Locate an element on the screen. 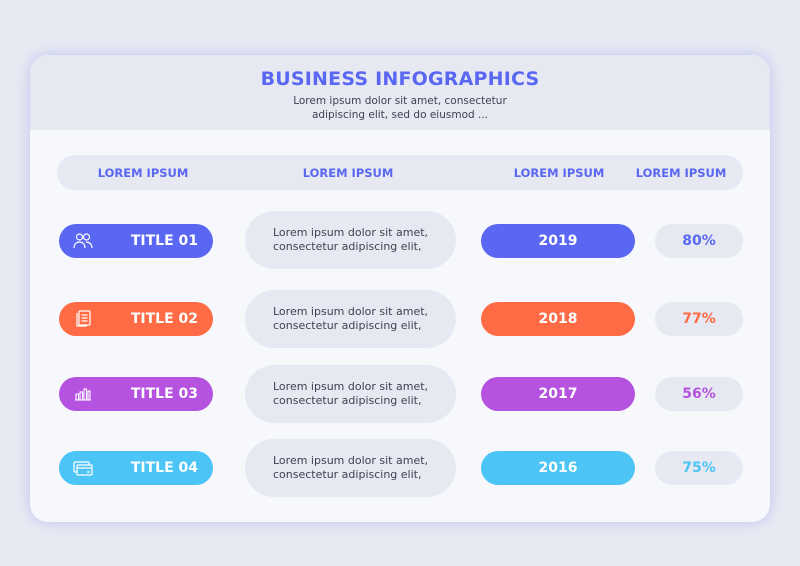 This screenshot has height=566, width=800. percent-pill: 80% is located at coordinates (699, 241).